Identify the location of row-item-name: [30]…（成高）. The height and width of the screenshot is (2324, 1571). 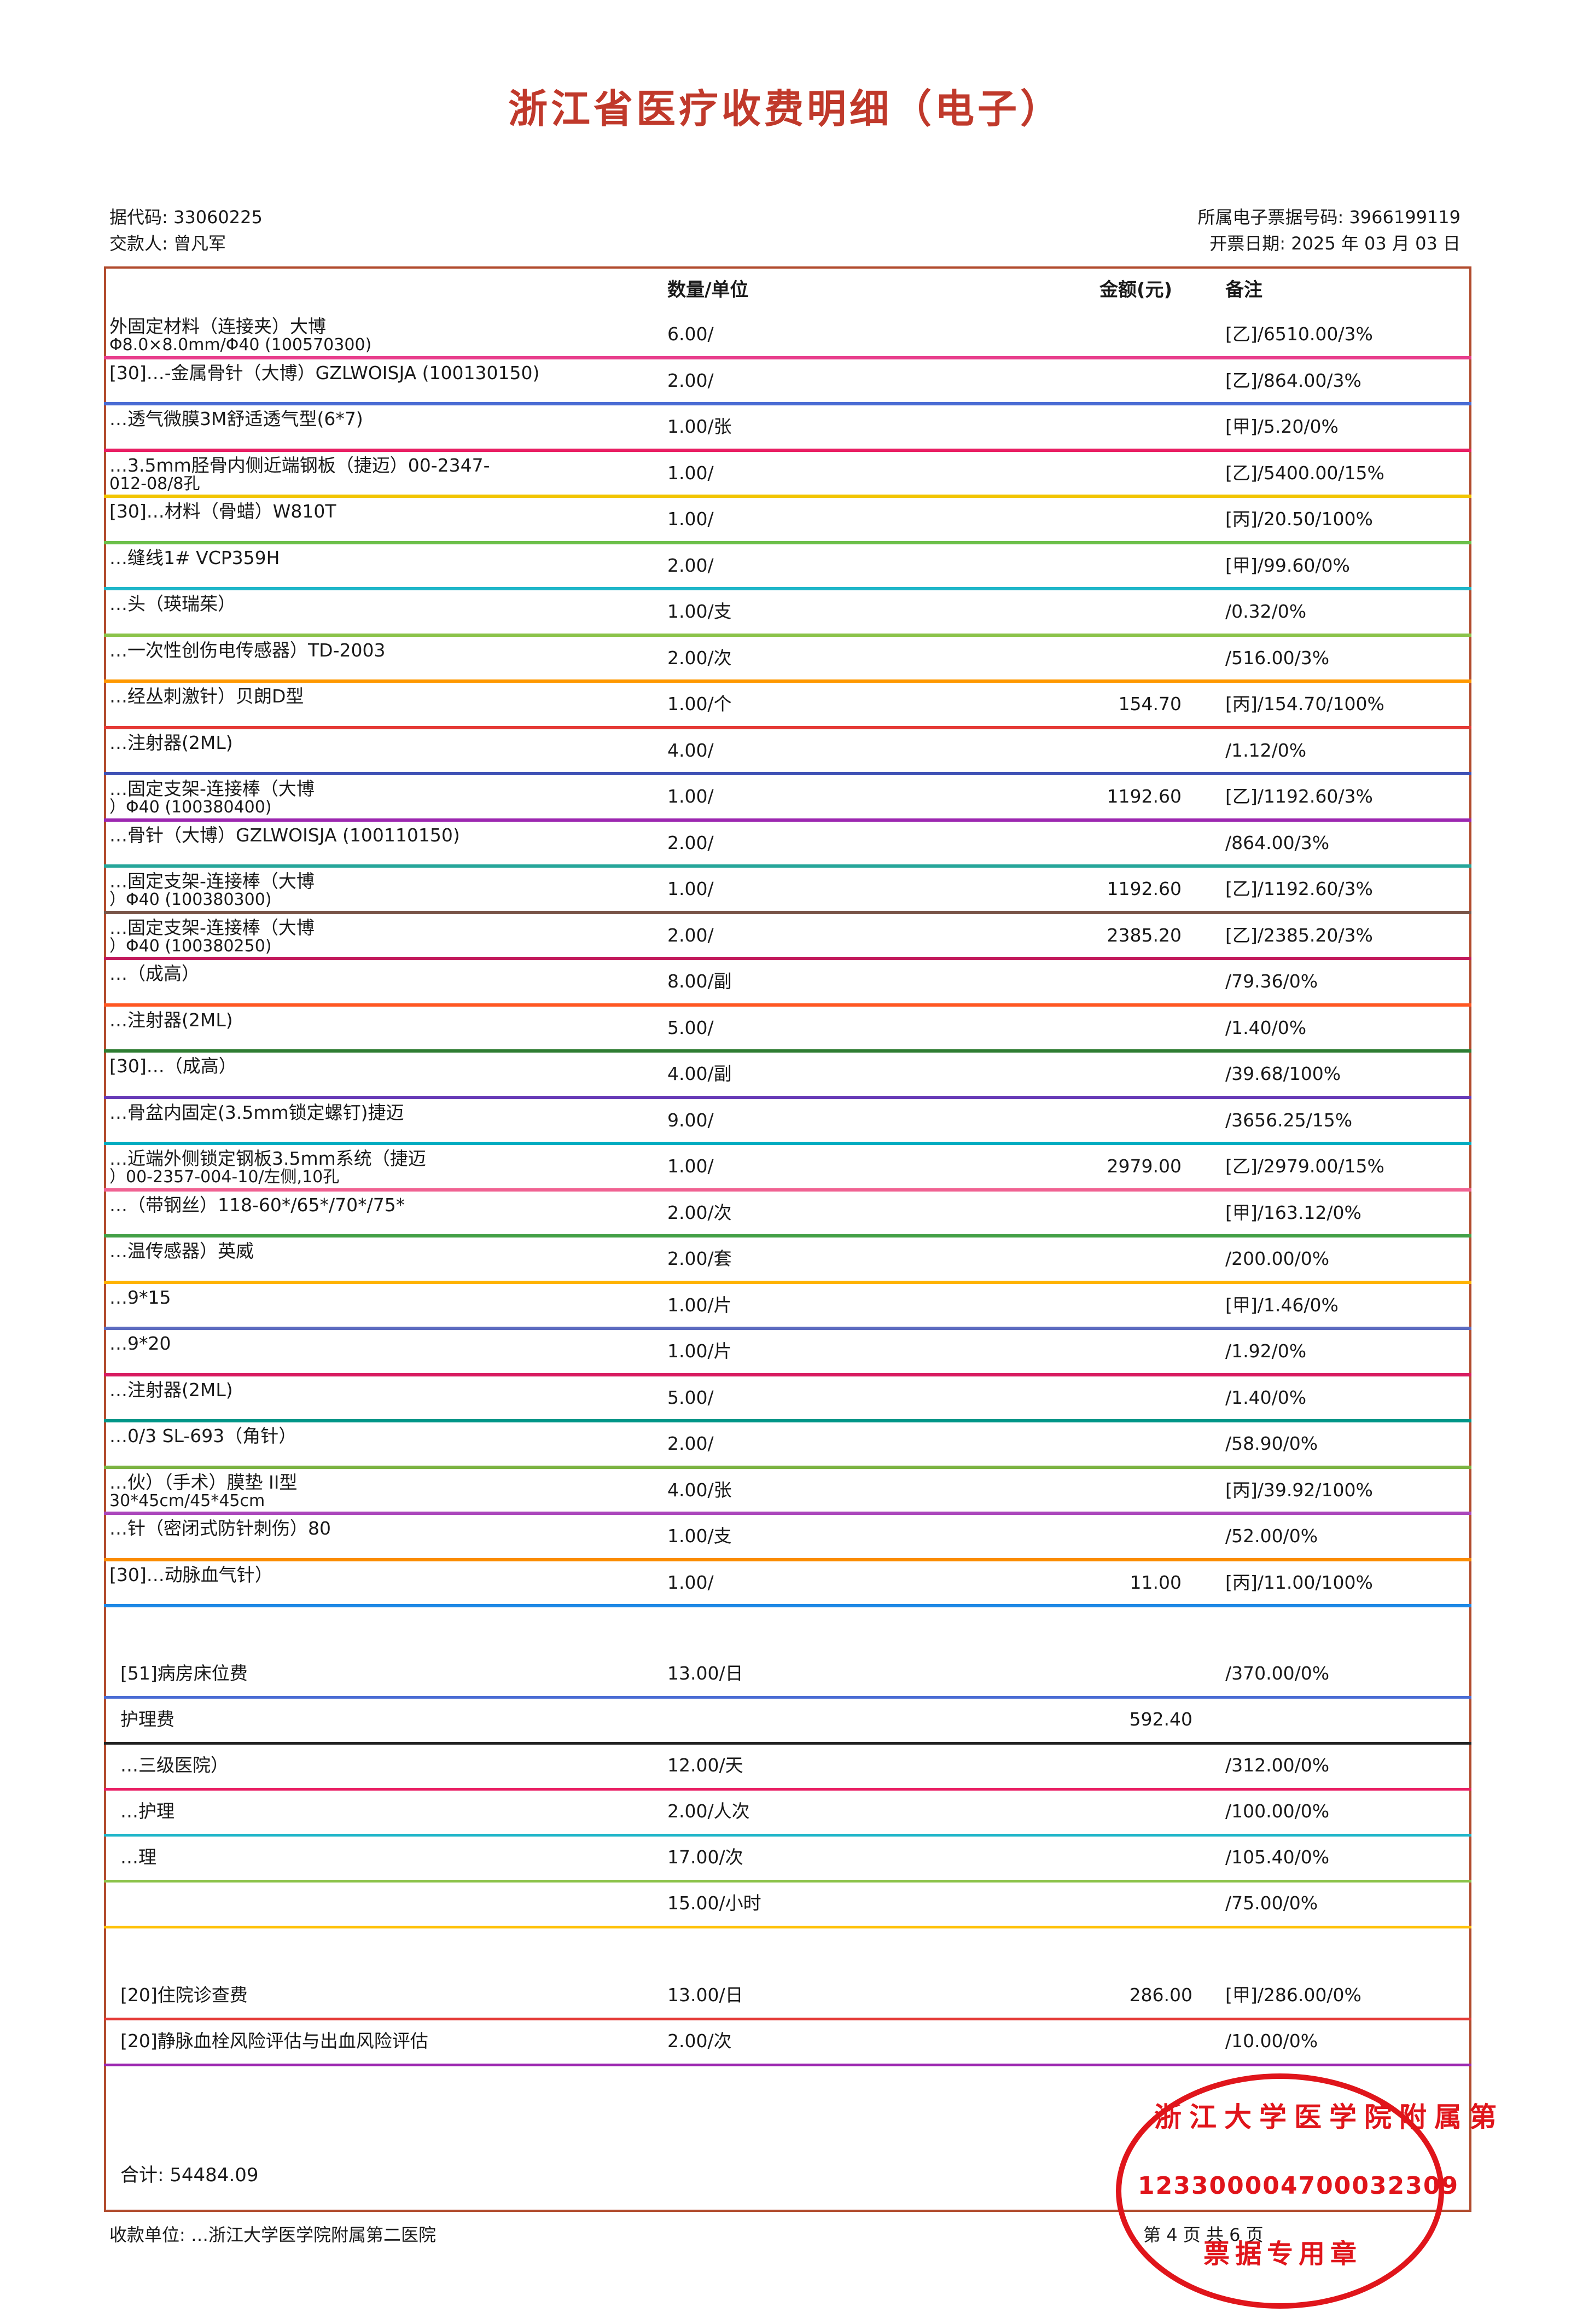
(173, 1066).